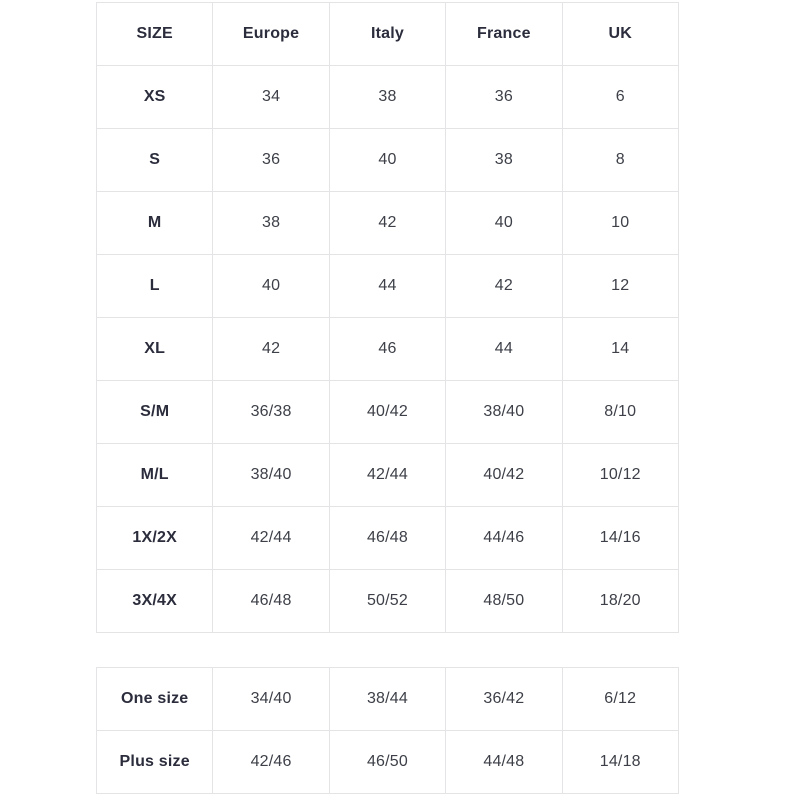  I want to click on cell-europe: 36/38, so click(271, 412).